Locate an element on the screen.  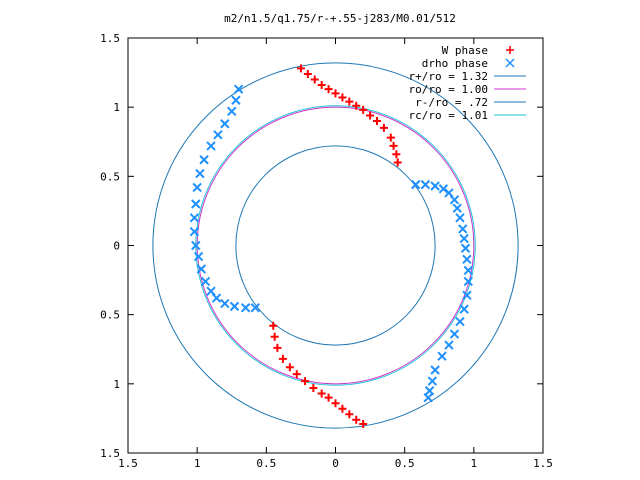
legend-label: r-/ro = .72 is located at coordinates (451, 102).